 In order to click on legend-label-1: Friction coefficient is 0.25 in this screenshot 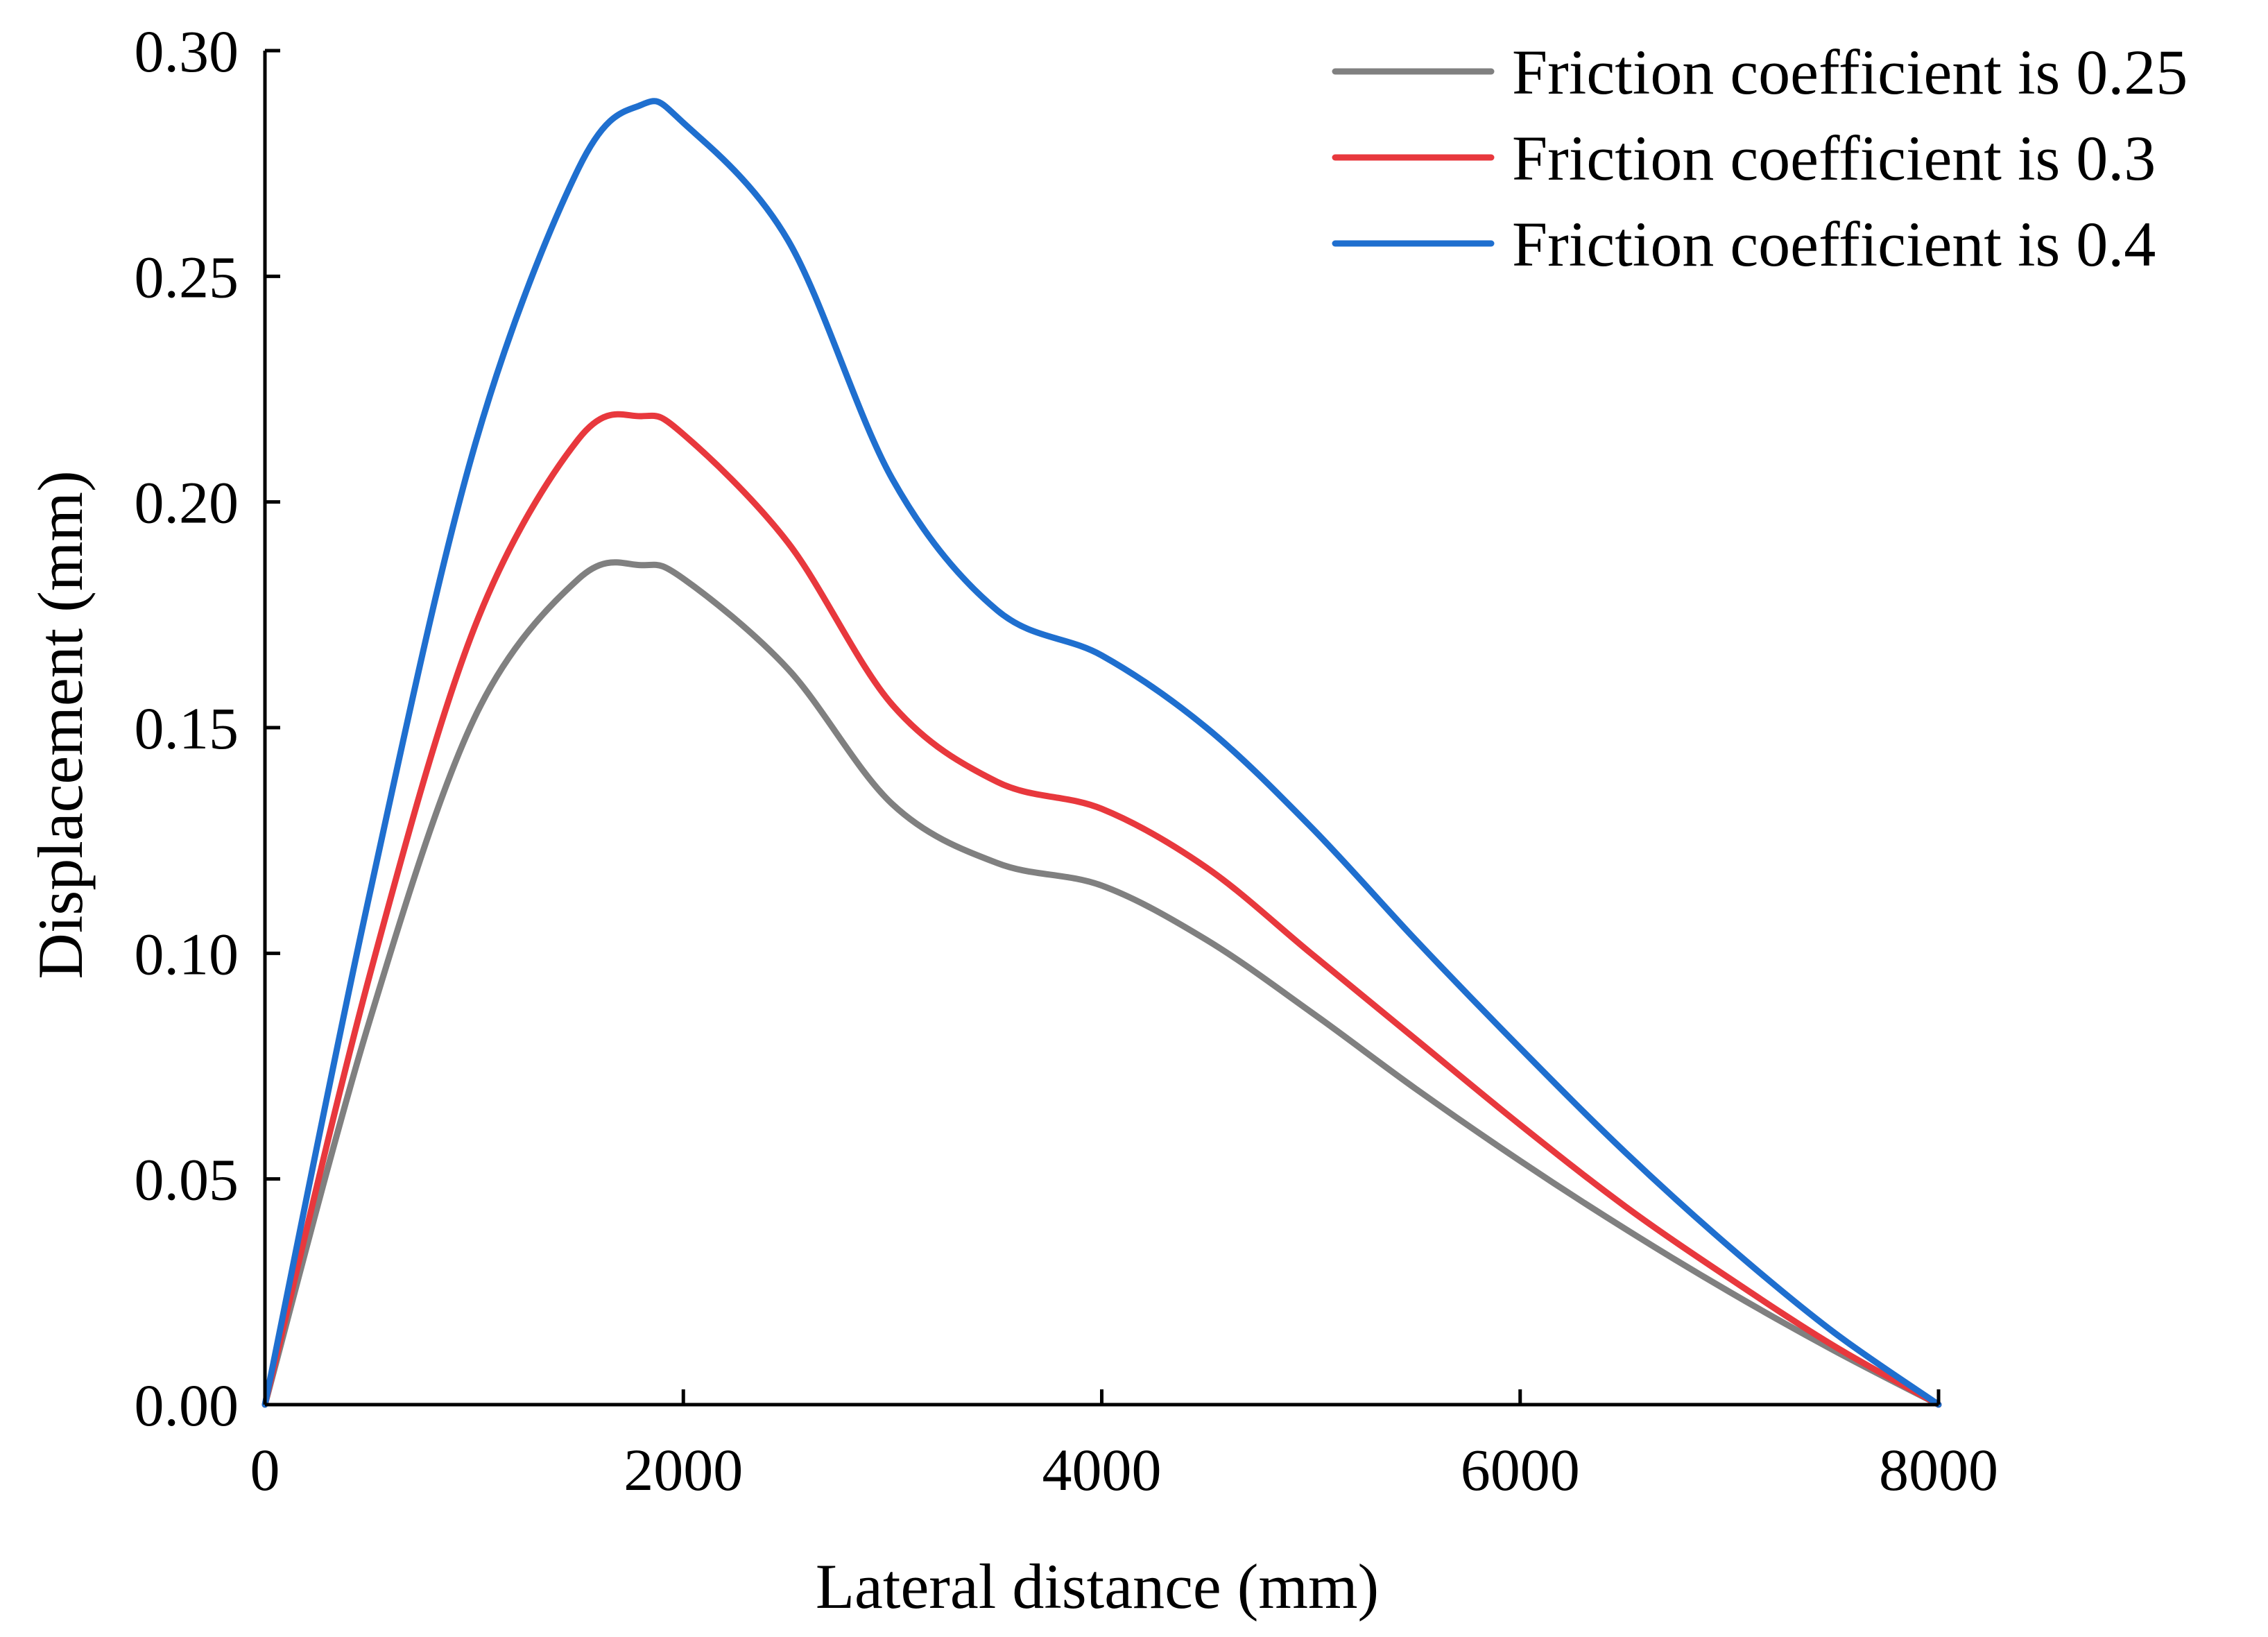, I will do `click(1850, 72)`.